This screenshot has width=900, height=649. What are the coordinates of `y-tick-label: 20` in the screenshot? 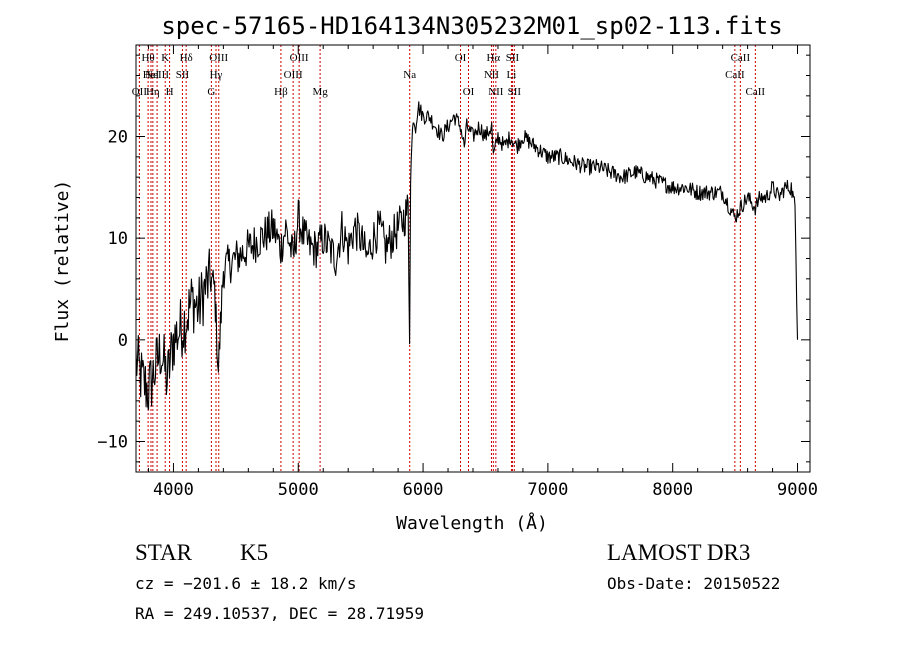 It's located at (118, 138).